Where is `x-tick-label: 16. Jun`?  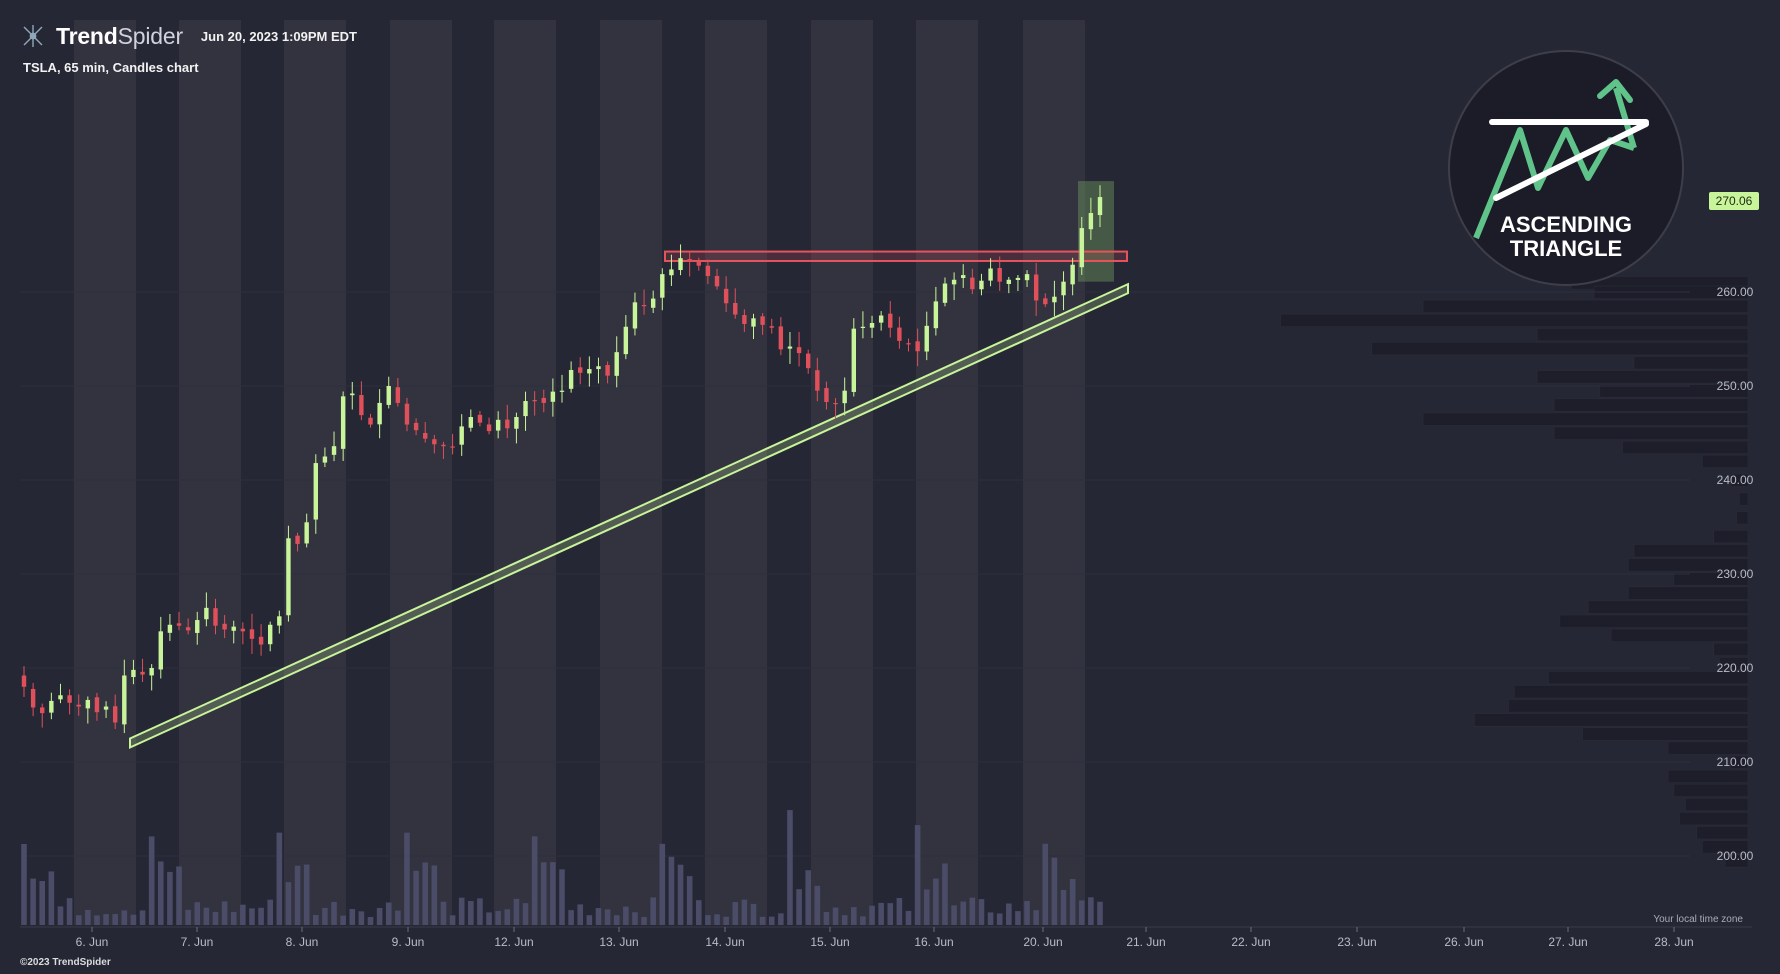 x-tick-label: 16. Jun is located at coordinates (933, 942).